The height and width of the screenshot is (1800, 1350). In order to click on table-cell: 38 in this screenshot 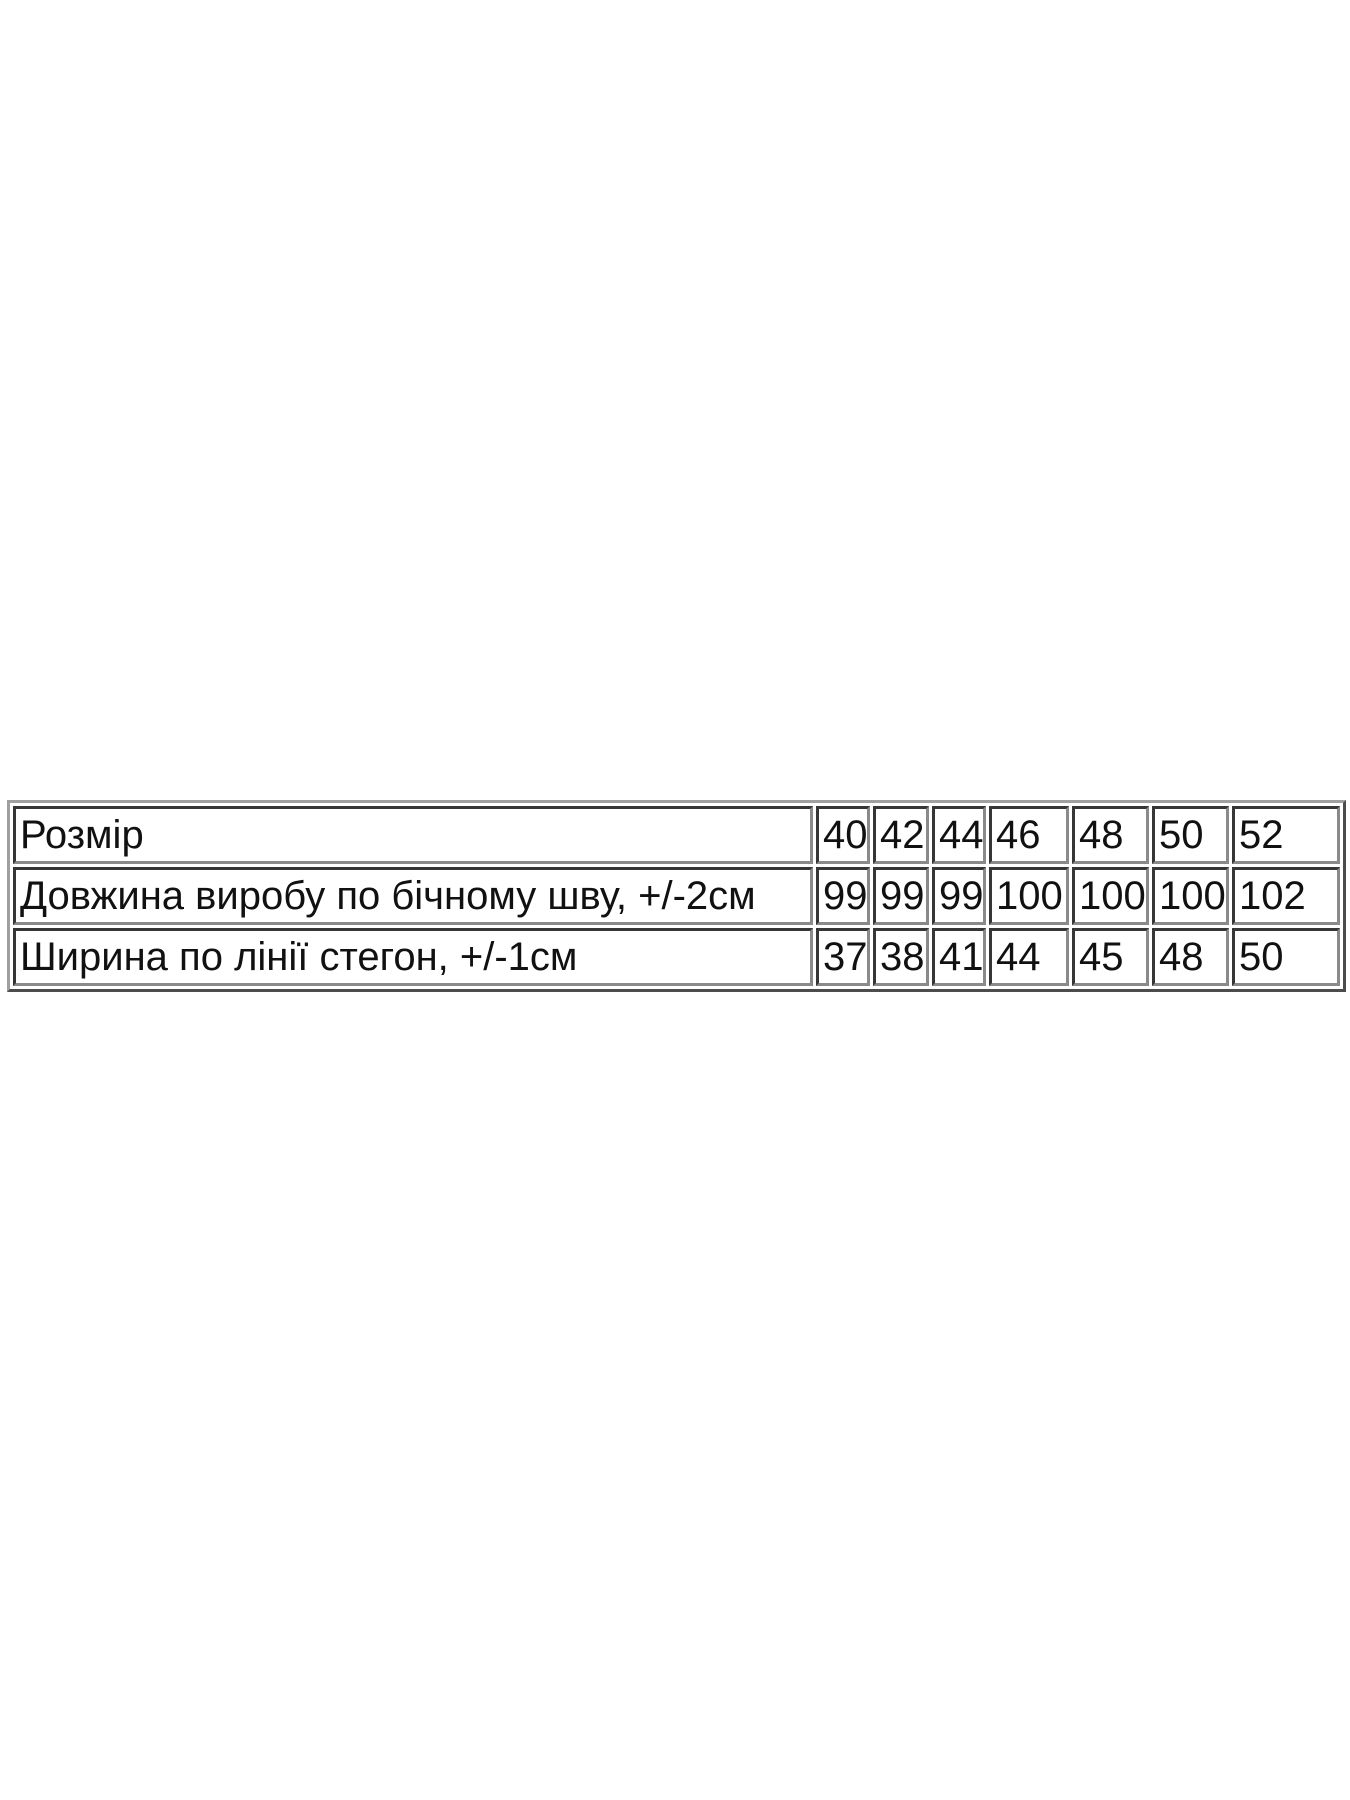, I will do `click(901, 957)`.